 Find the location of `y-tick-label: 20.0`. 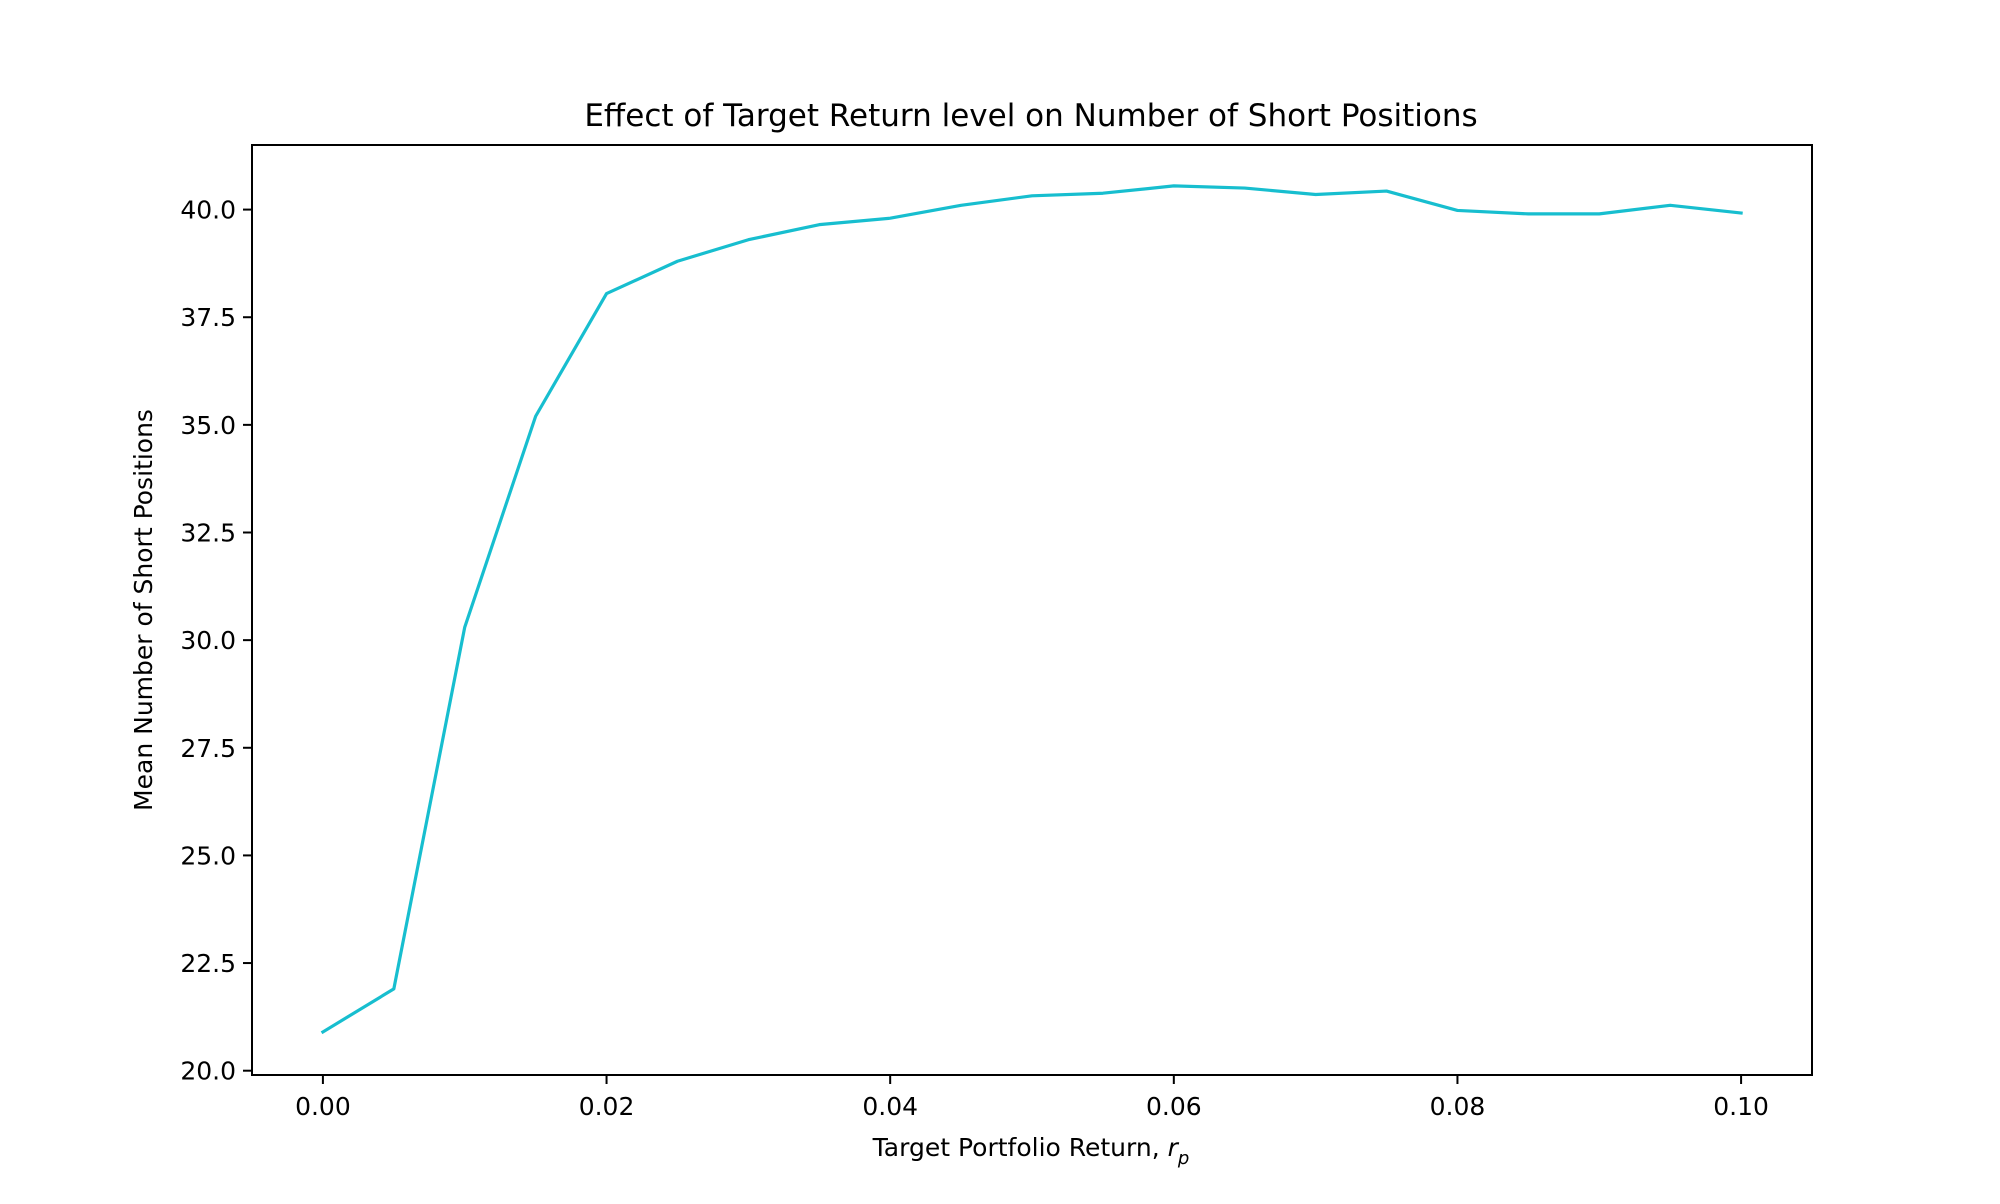

y-tick-label: 20.0 is located at coordinates (208, 1071).